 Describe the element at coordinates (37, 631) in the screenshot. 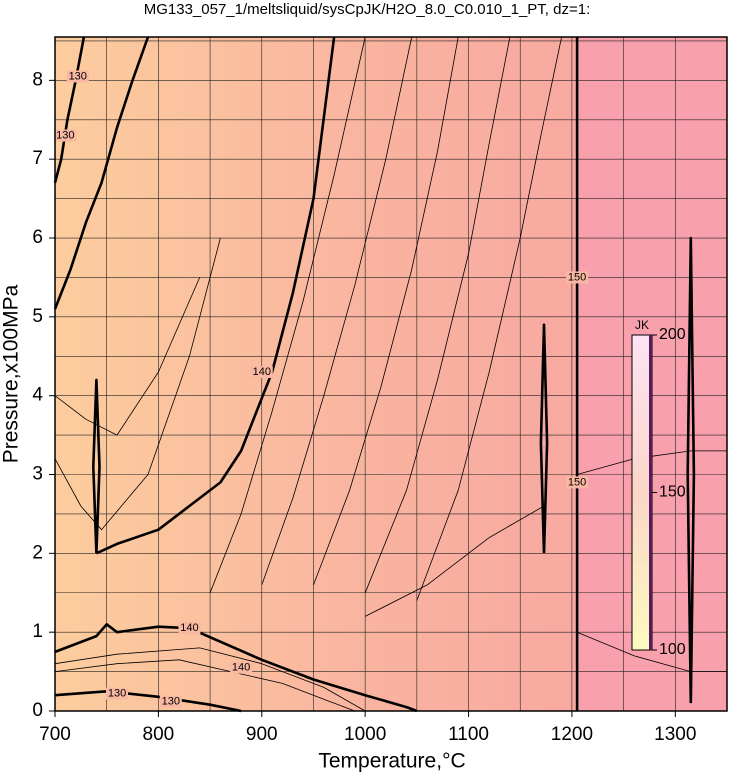

I see `y-tick-label: 1` at that location.